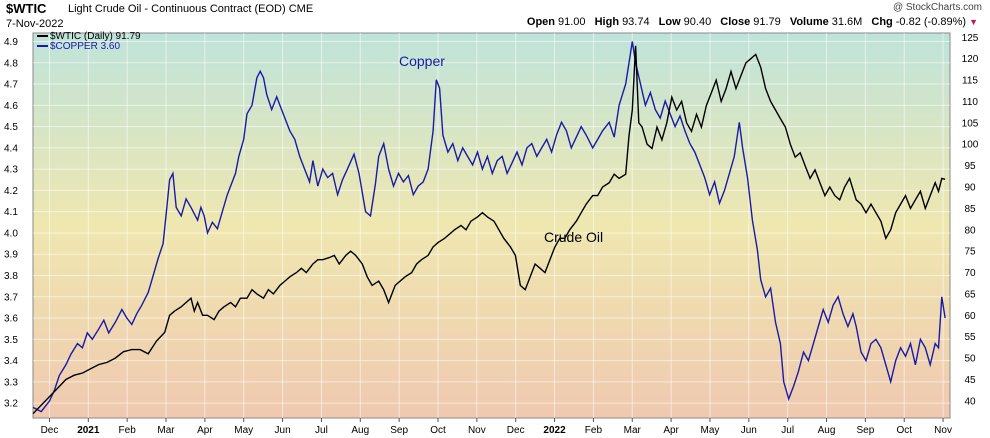 The height and width of the screenshot is (438, 990). What do you see at coordinates (11, 212) in the screenshot?
I see `left-axis-tick-label: 4.1` at bounding box center [11, 212].